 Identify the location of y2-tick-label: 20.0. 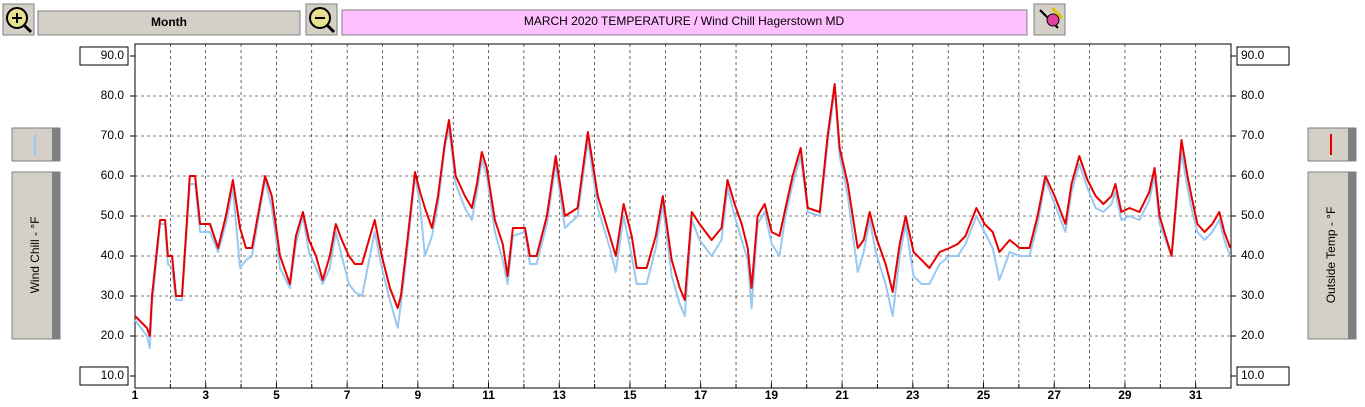
(1253, 335).